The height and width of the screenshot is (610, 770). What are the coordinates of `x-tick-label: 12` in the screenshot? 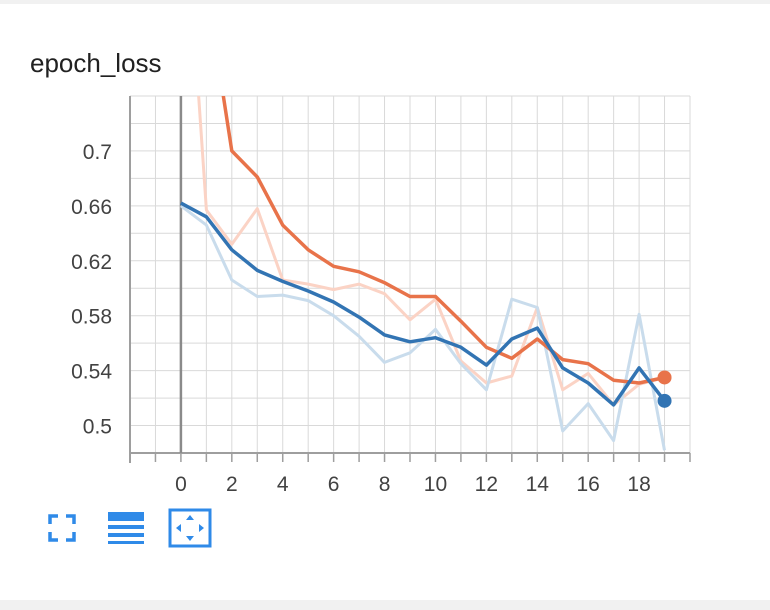 It's located at (486, 484).